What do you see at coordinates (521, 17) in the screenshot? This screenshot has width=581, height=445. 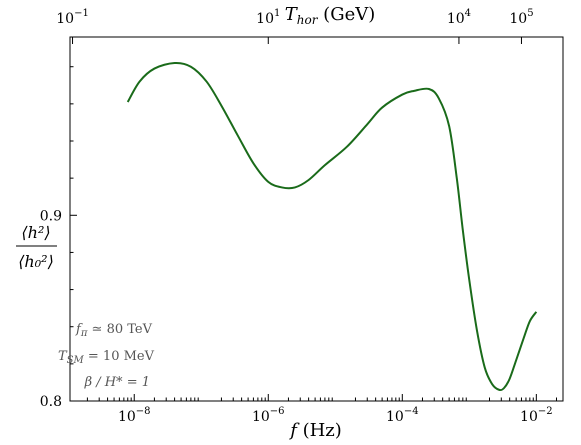 I see `top-tick-label: 10⁵` at bounding box center [521, 17].